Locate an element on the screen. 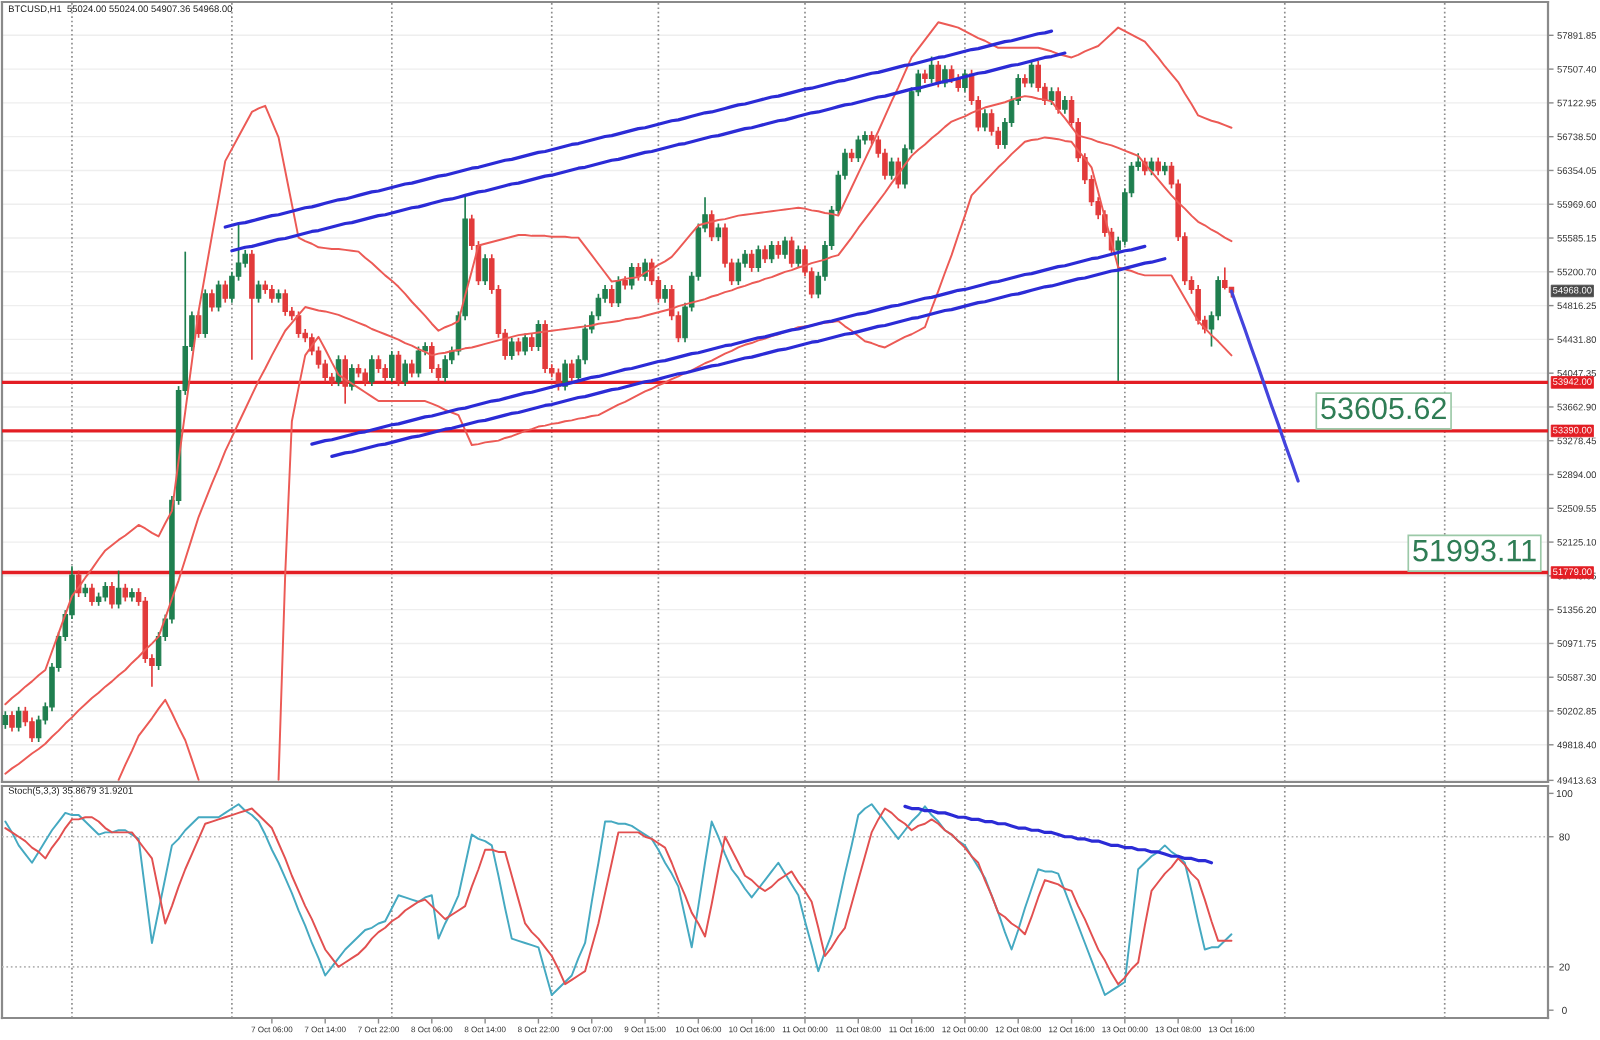 Image resolution: width=1600 pixels, height=1040 pixels. annotation: 51993.11 is located at coordinates (1474, 550).